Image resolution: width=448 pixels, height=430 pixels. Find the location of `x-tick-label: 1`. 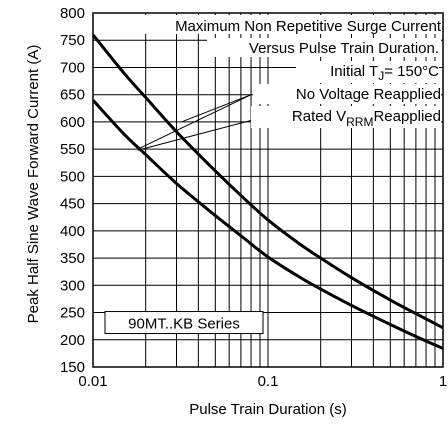

x-tick-label: 1 is located at coordinates (443, 381).